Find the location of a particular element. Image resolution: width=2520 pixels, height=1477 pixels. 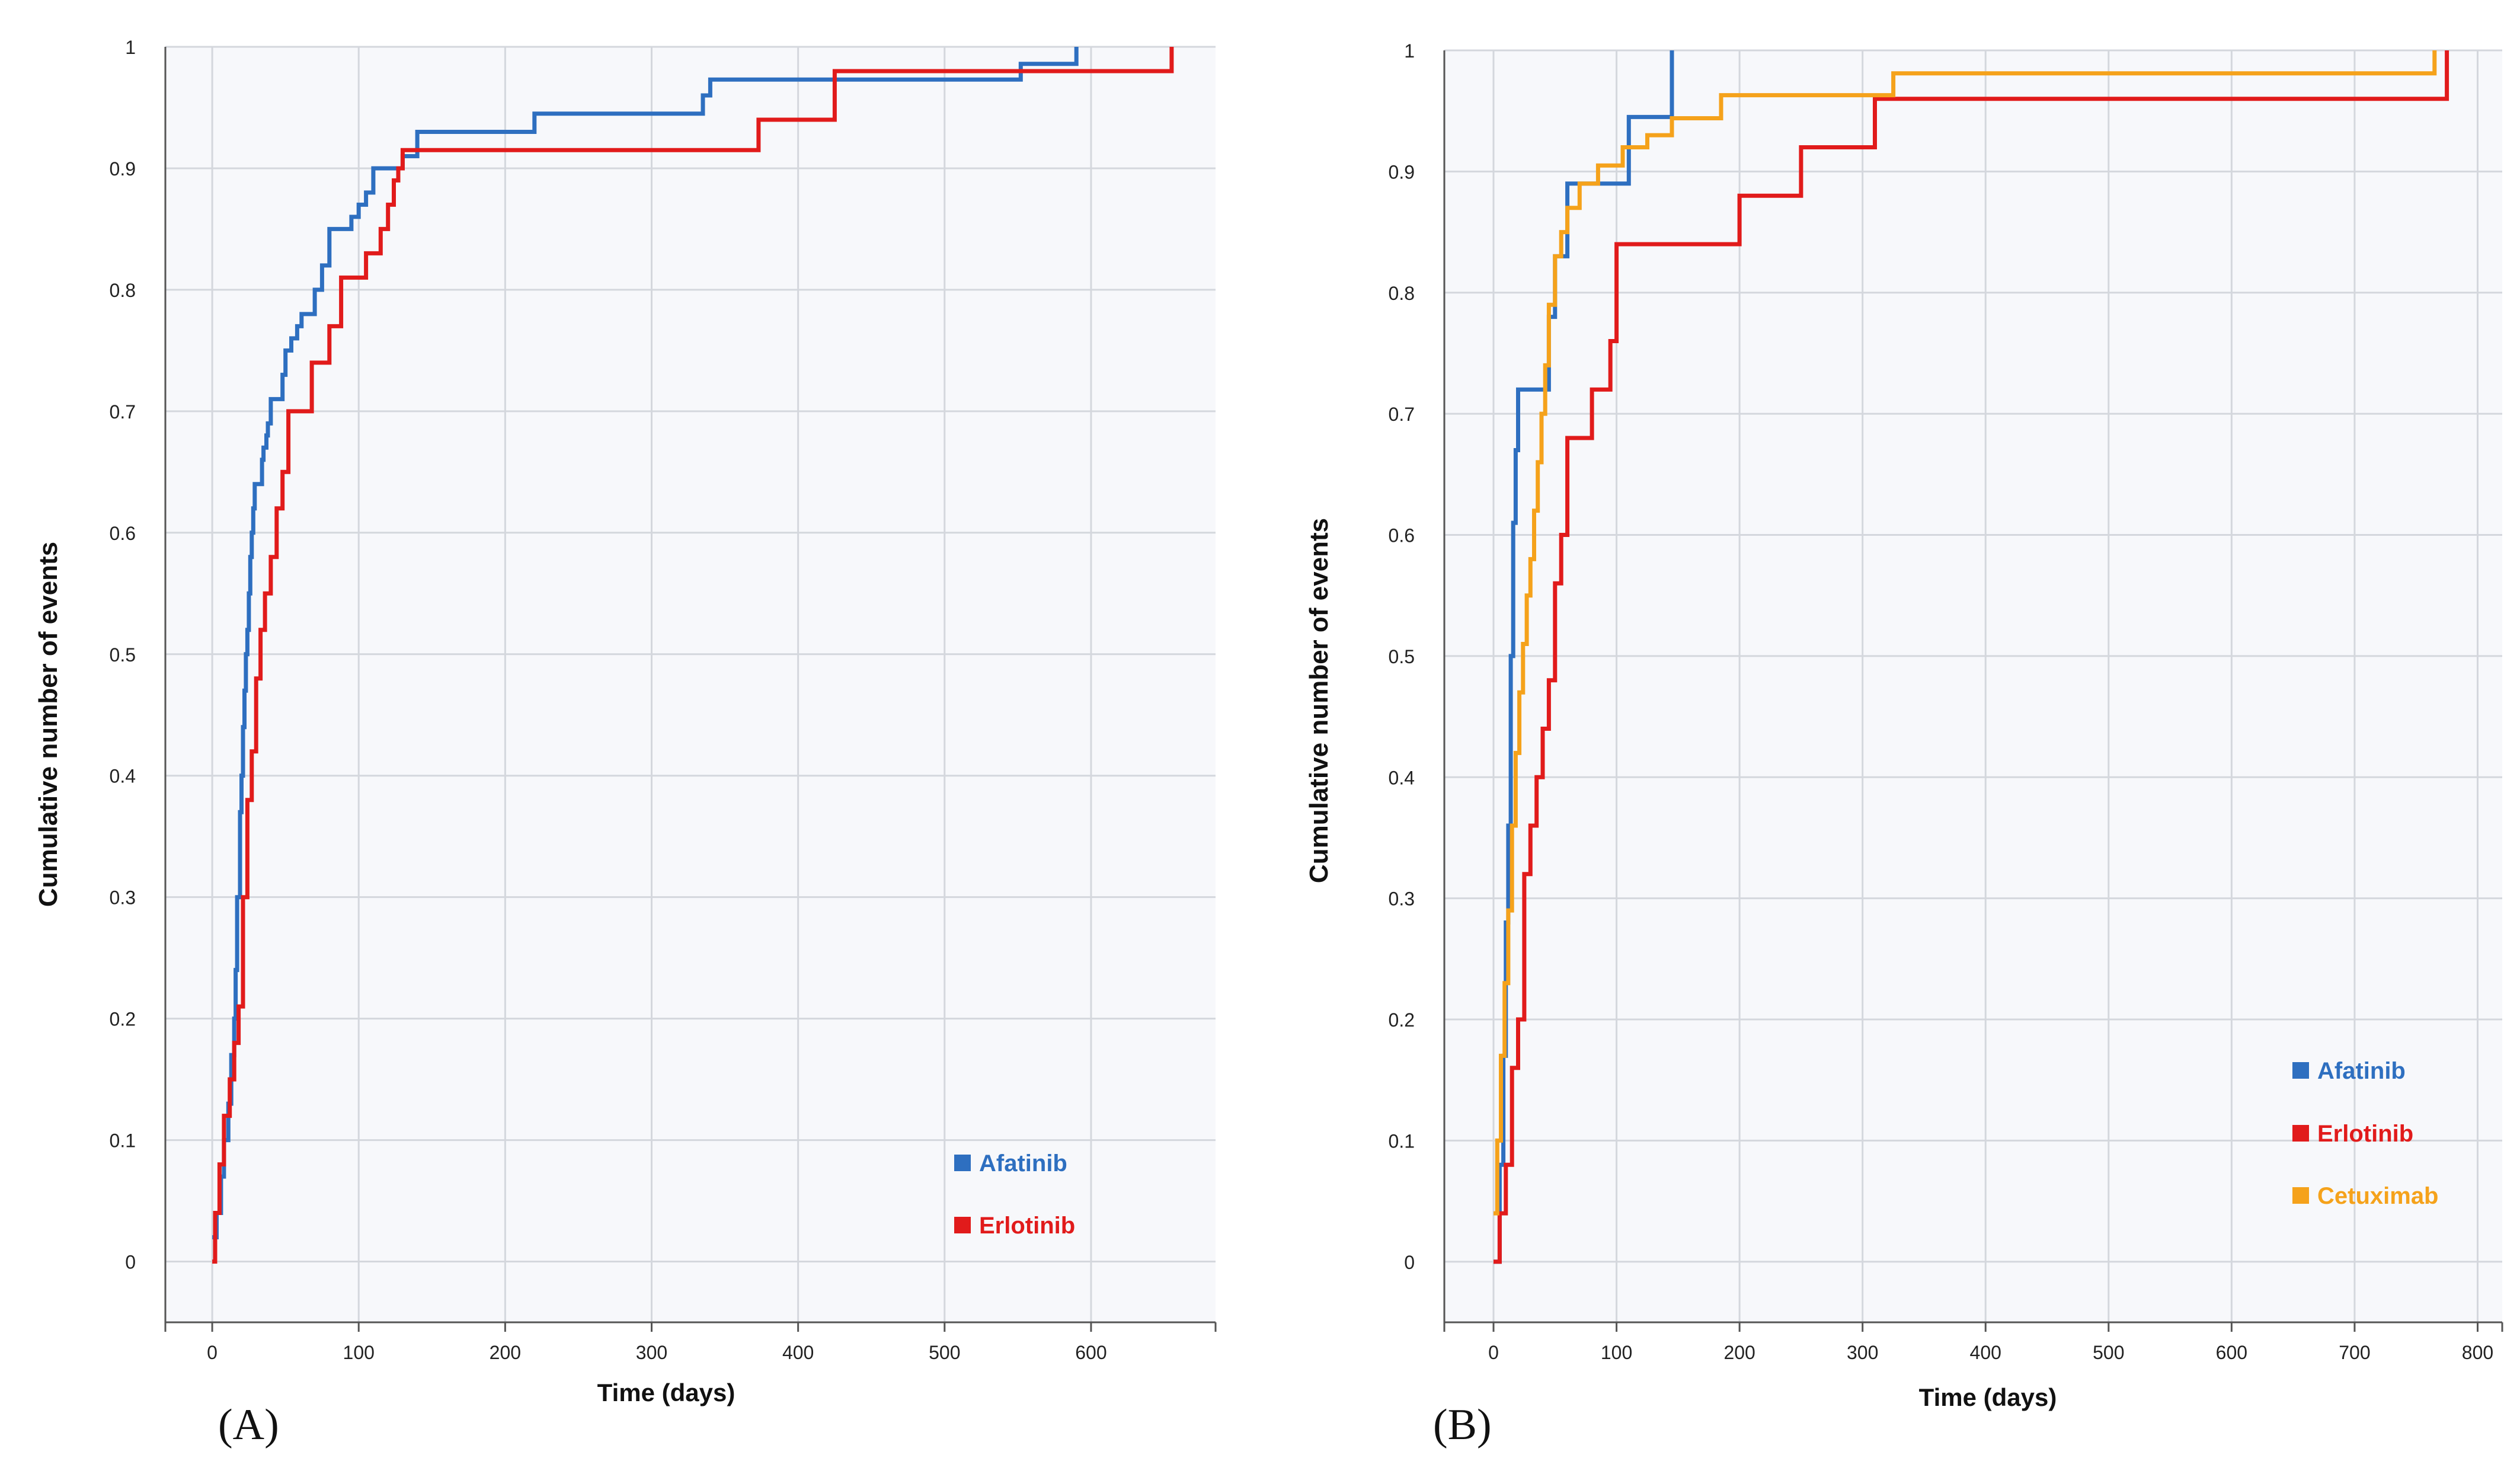

x-tick-label-b: 600 is located at coordinates (2232, 1352).